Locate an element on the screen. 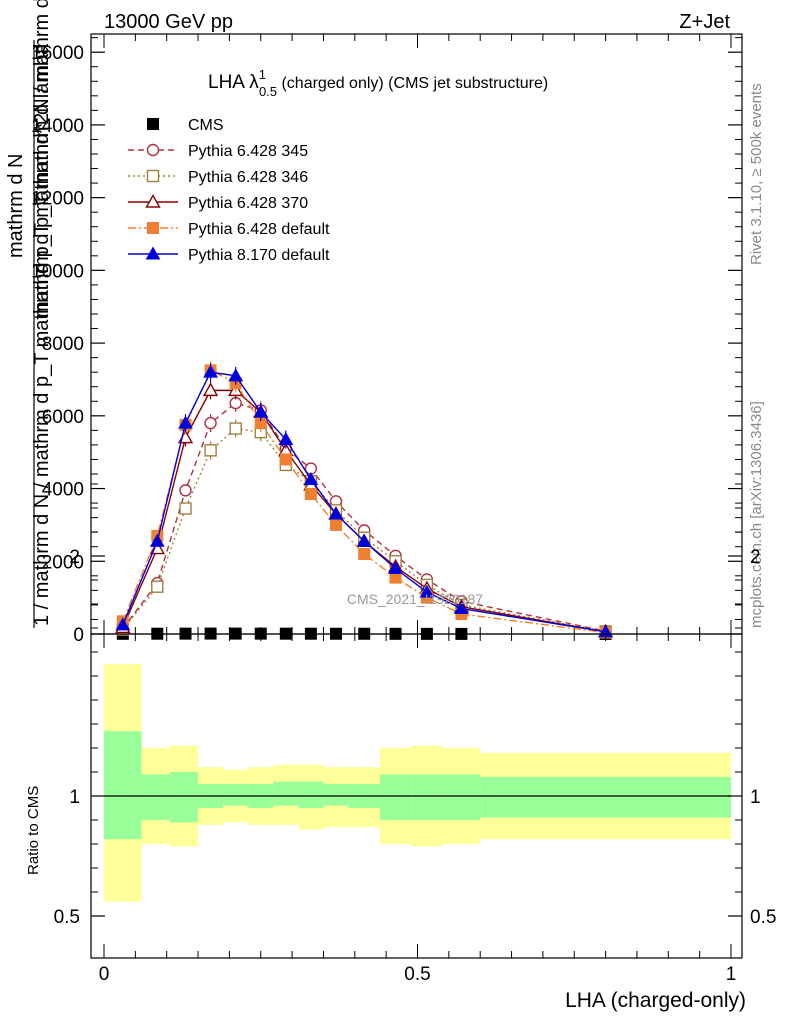 The height and width of the screenshot is (1024, 786). y-axis-label-numer: mathrm d N is located at coordinates (16, 206).